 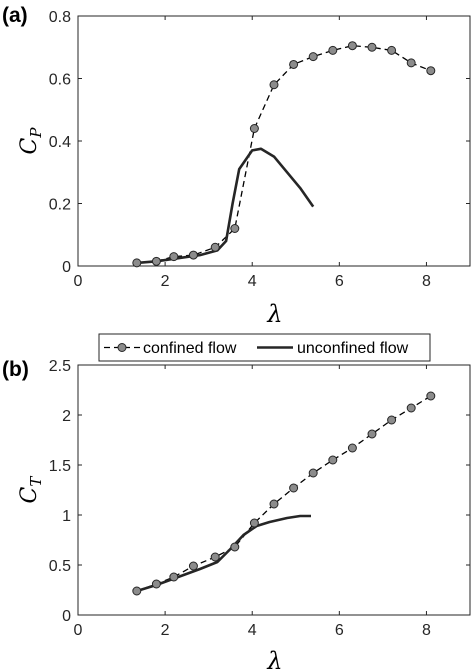 What do you see at coordinates (60, 80) in the screenshot?
I see `panel-a-ytick-label: 0.6` at bounding box center [60, 80].